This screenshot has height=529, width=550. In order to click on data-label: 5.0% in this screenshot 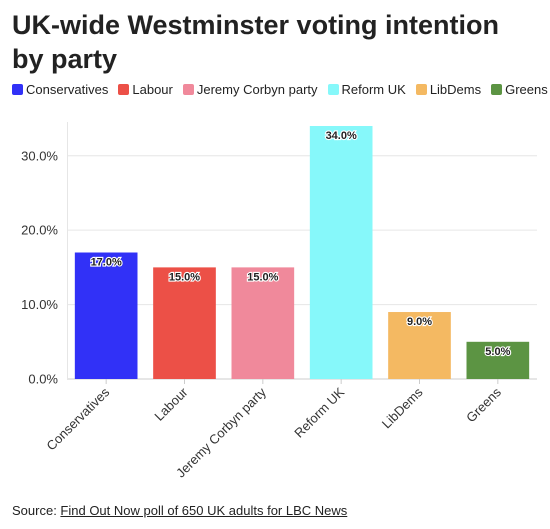, I will do `click(497, 352)`.